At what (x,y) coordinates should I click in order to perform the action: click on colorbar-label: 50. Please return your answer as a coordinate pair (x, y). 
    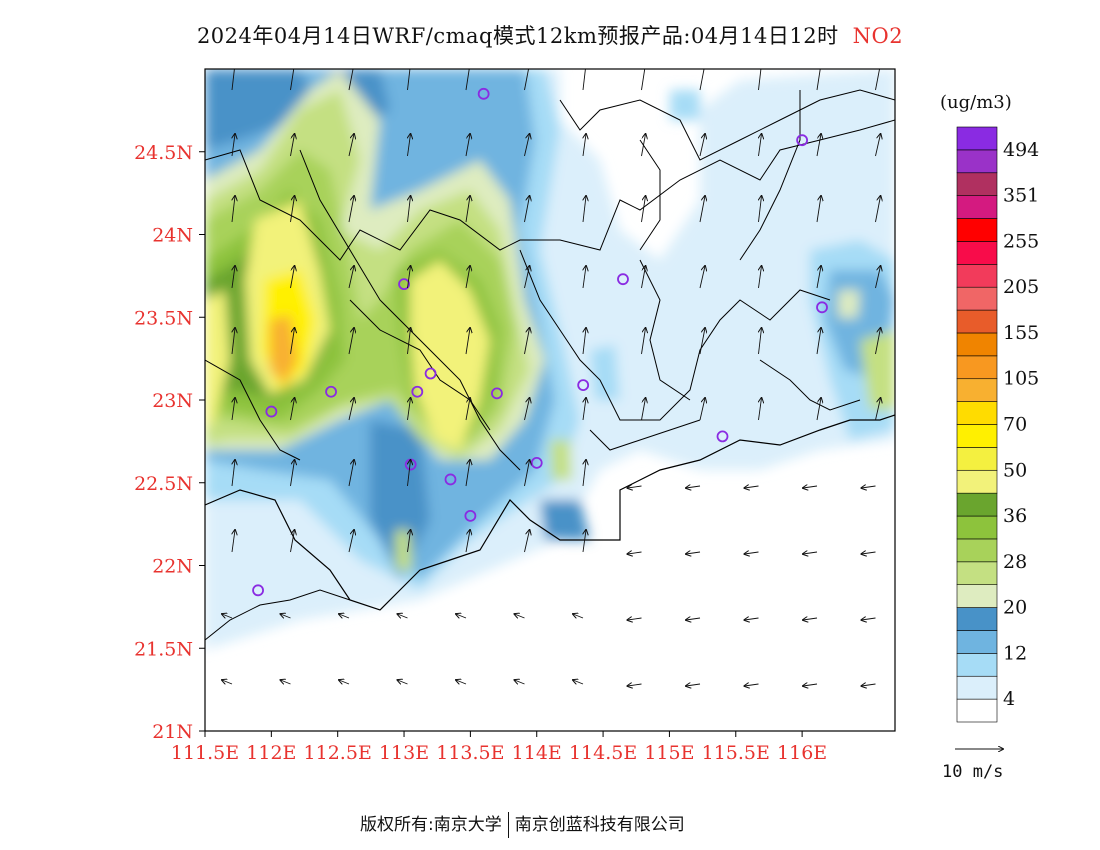
    Looking at the image, I should click on (1015, 470).